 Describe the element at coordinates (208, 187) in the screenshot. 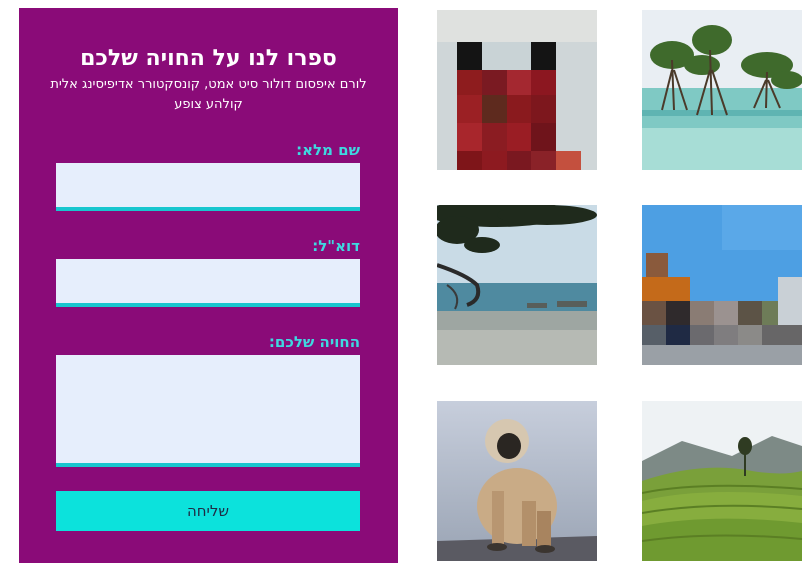

I see `full-name-input` at that location.